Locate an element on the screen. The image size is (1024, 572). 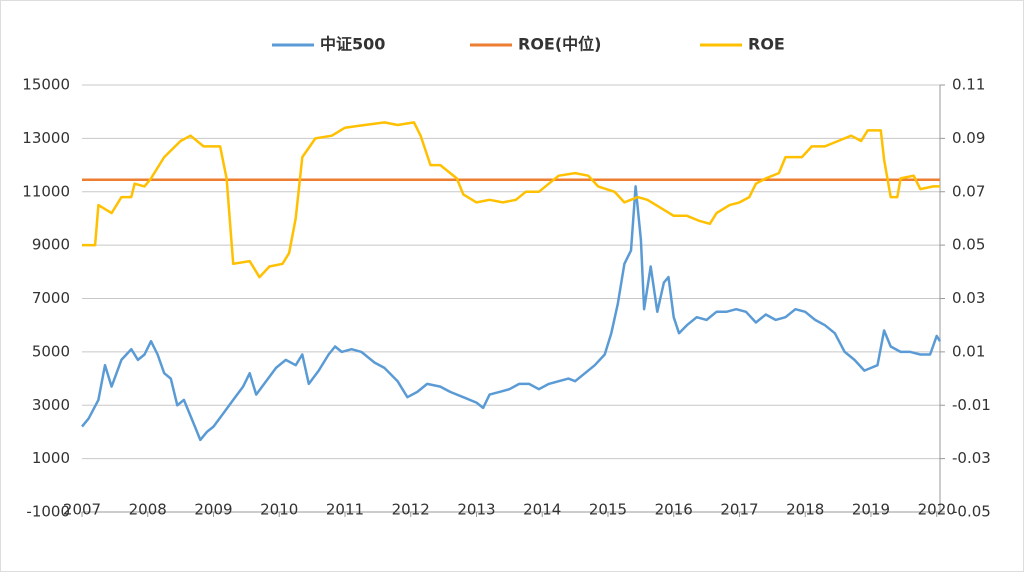
x-tick-label: 2009 is located at coordinates (213, 510).